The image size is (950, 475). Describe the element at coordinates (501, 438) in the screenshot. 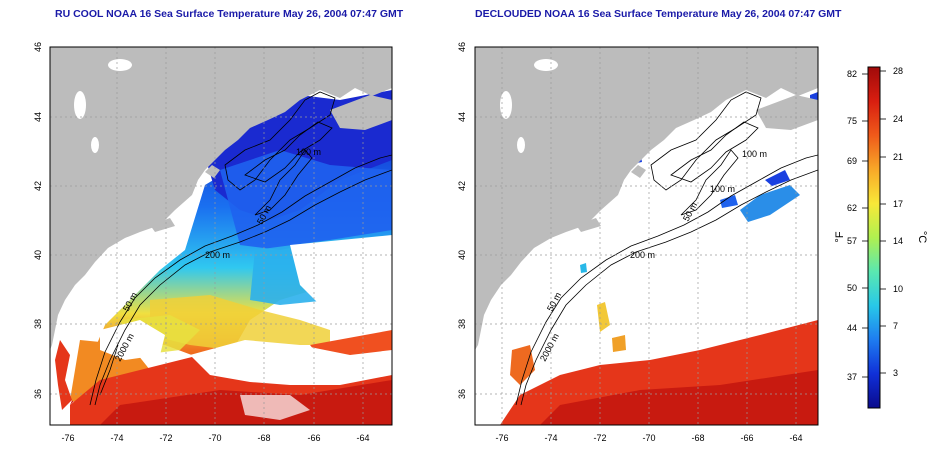

I see `right-x-tick-label: -76` at that location.